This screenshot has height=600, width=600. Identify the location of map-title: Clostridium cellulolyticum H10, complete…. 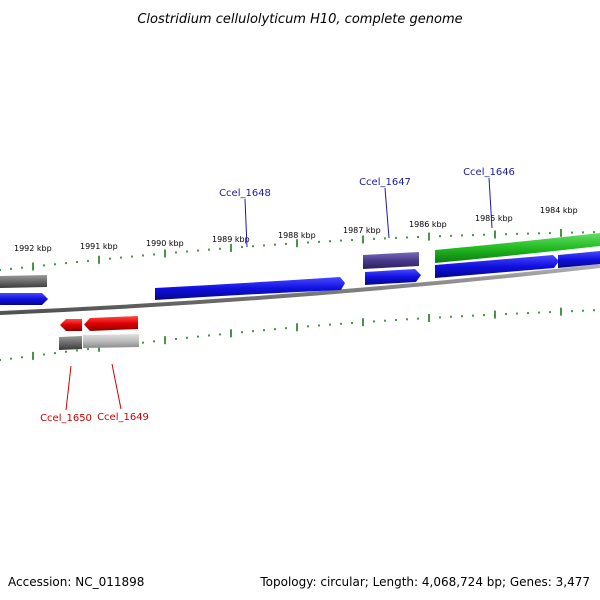
(299, 19).